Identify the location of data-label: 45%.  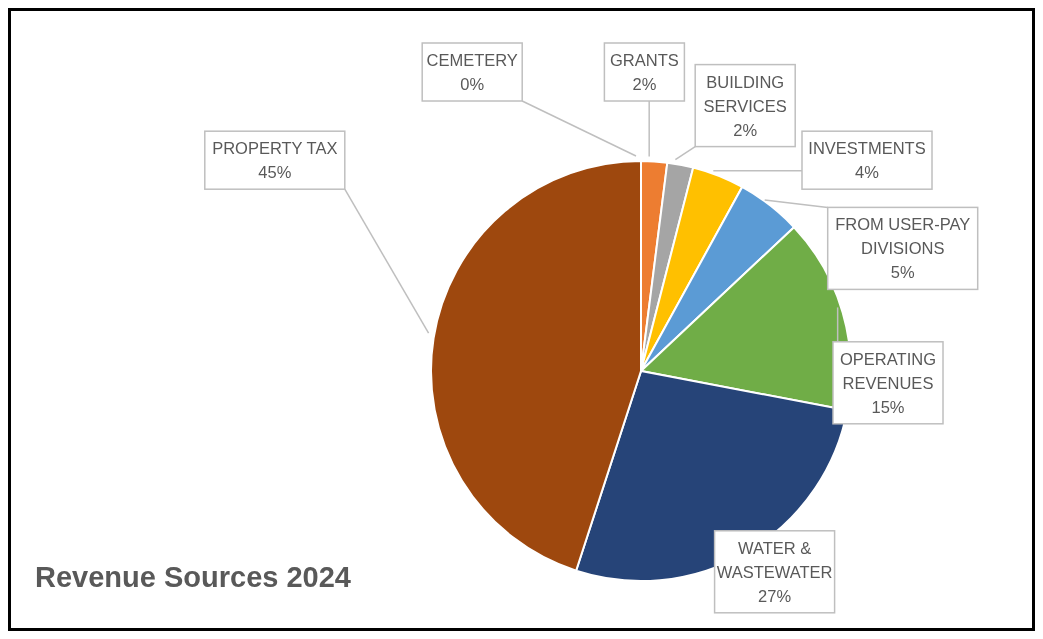
(275, 172).